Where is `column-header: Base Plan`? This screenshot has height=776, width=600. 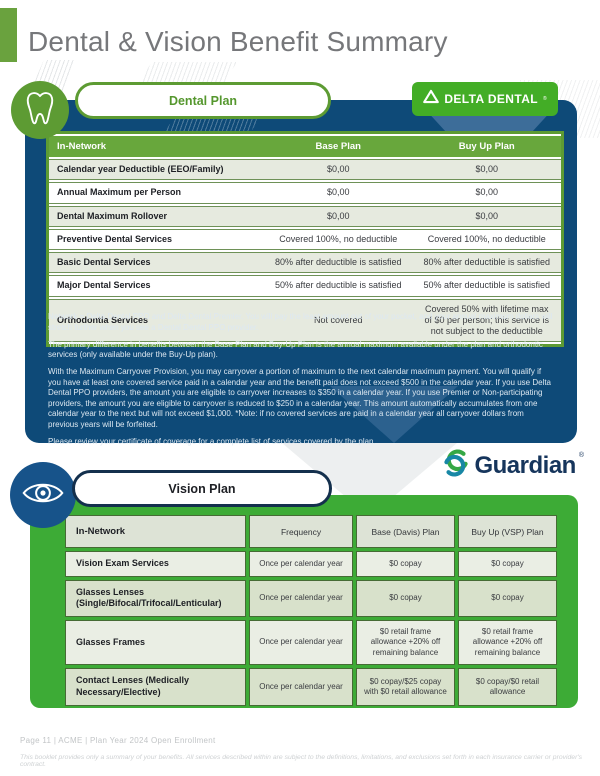
column-header: Base Plan is located at coordinates (338, 146).